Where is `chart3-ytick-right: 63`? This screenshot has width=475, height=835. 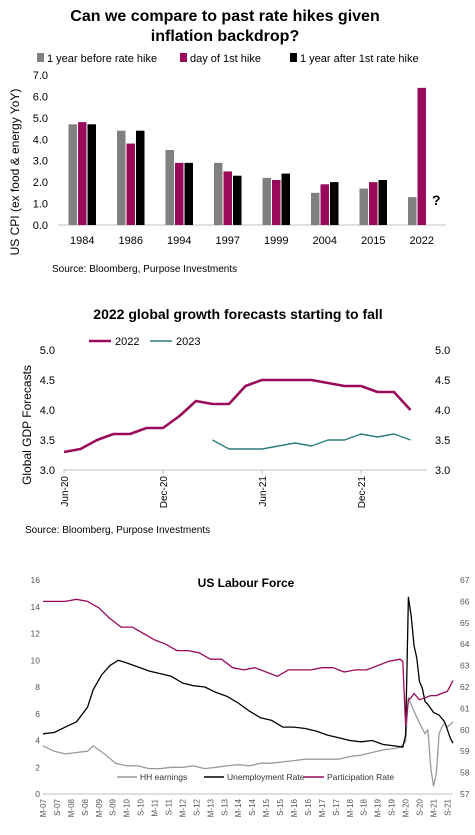 chart3-ytick-right: 63 is located at coordinates (465, 666).